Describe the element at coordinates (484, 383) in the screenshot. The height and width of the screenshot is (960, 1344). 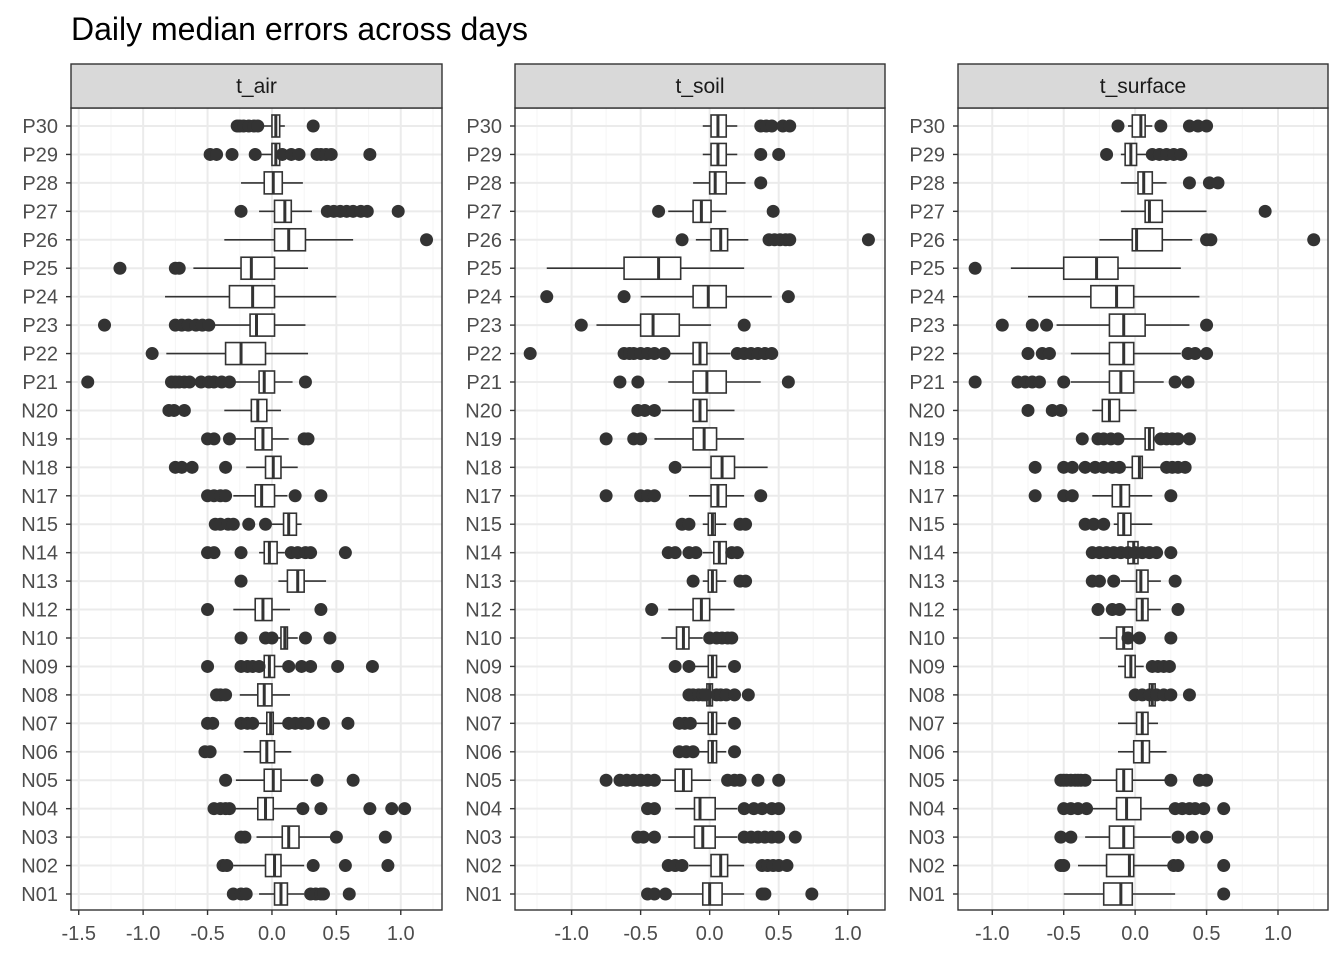
I see `y-tick-label: P21` at that location.